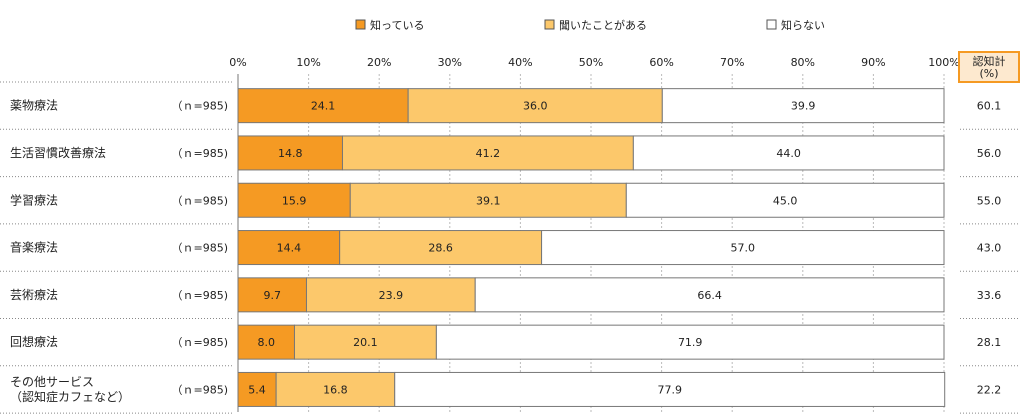  I want to click on data-label: 5.4, so click(257, 389).